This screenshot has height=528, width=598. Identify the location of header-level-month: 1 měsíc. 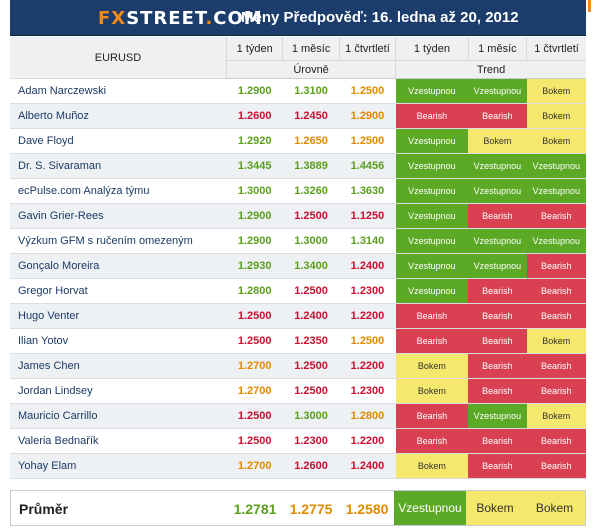
(311, 49).